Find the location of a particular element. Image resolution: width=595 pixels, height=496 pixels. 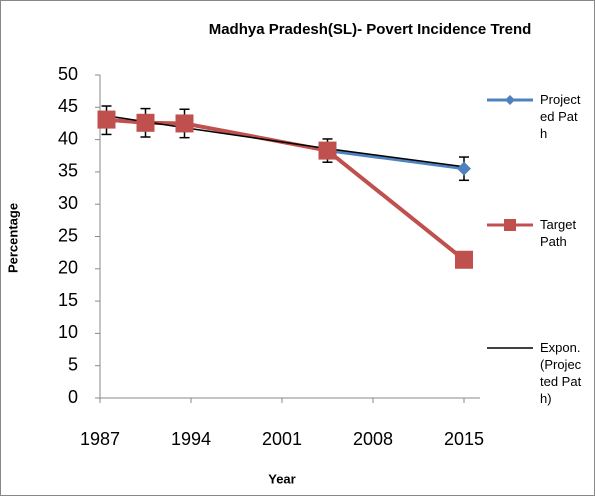

legend-label: Target Path is located at coordinates (558, 233).